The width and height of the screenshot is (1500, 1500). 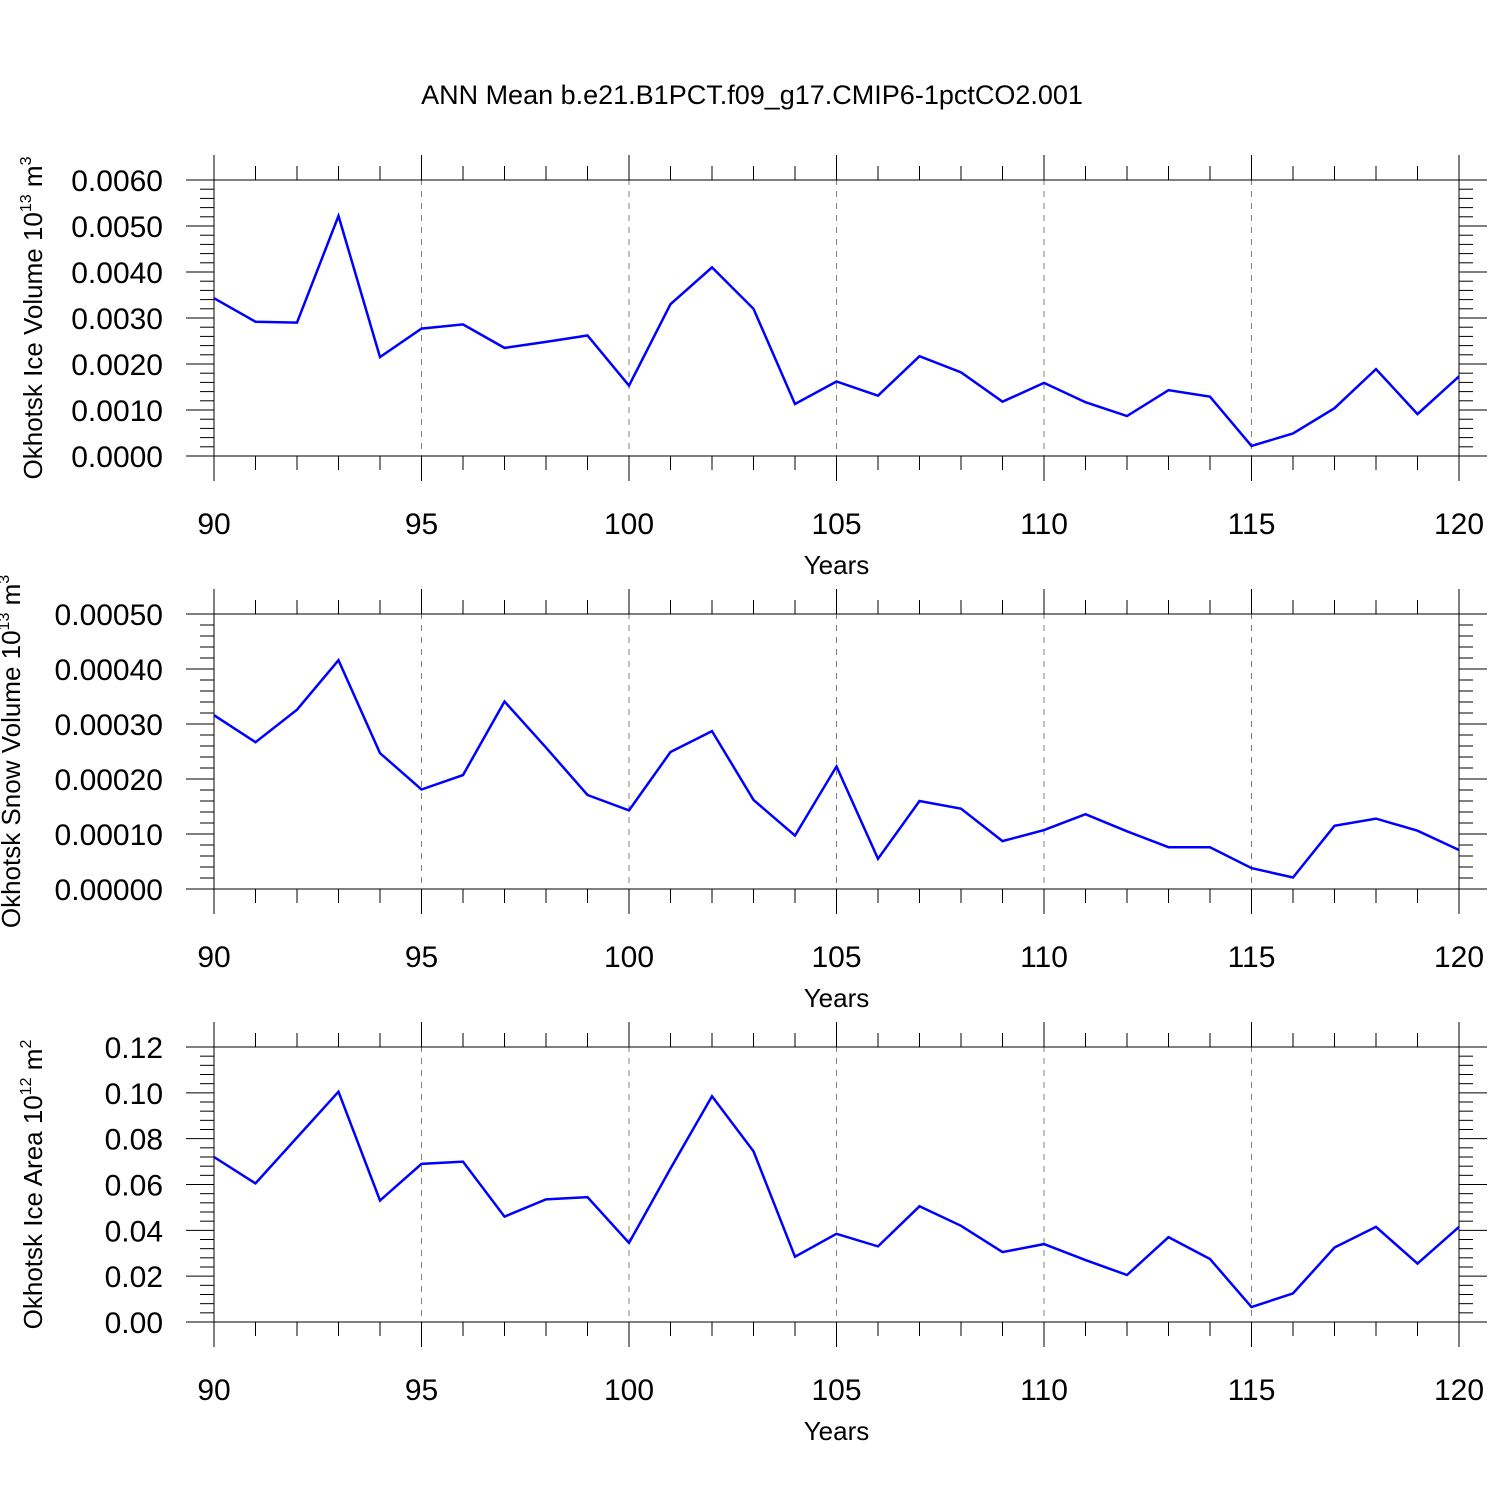 What do you see at coordinates (109, 835) in the screenshot?
I see `y-tick-label: 0.00010` at bounding box center [109, 835].